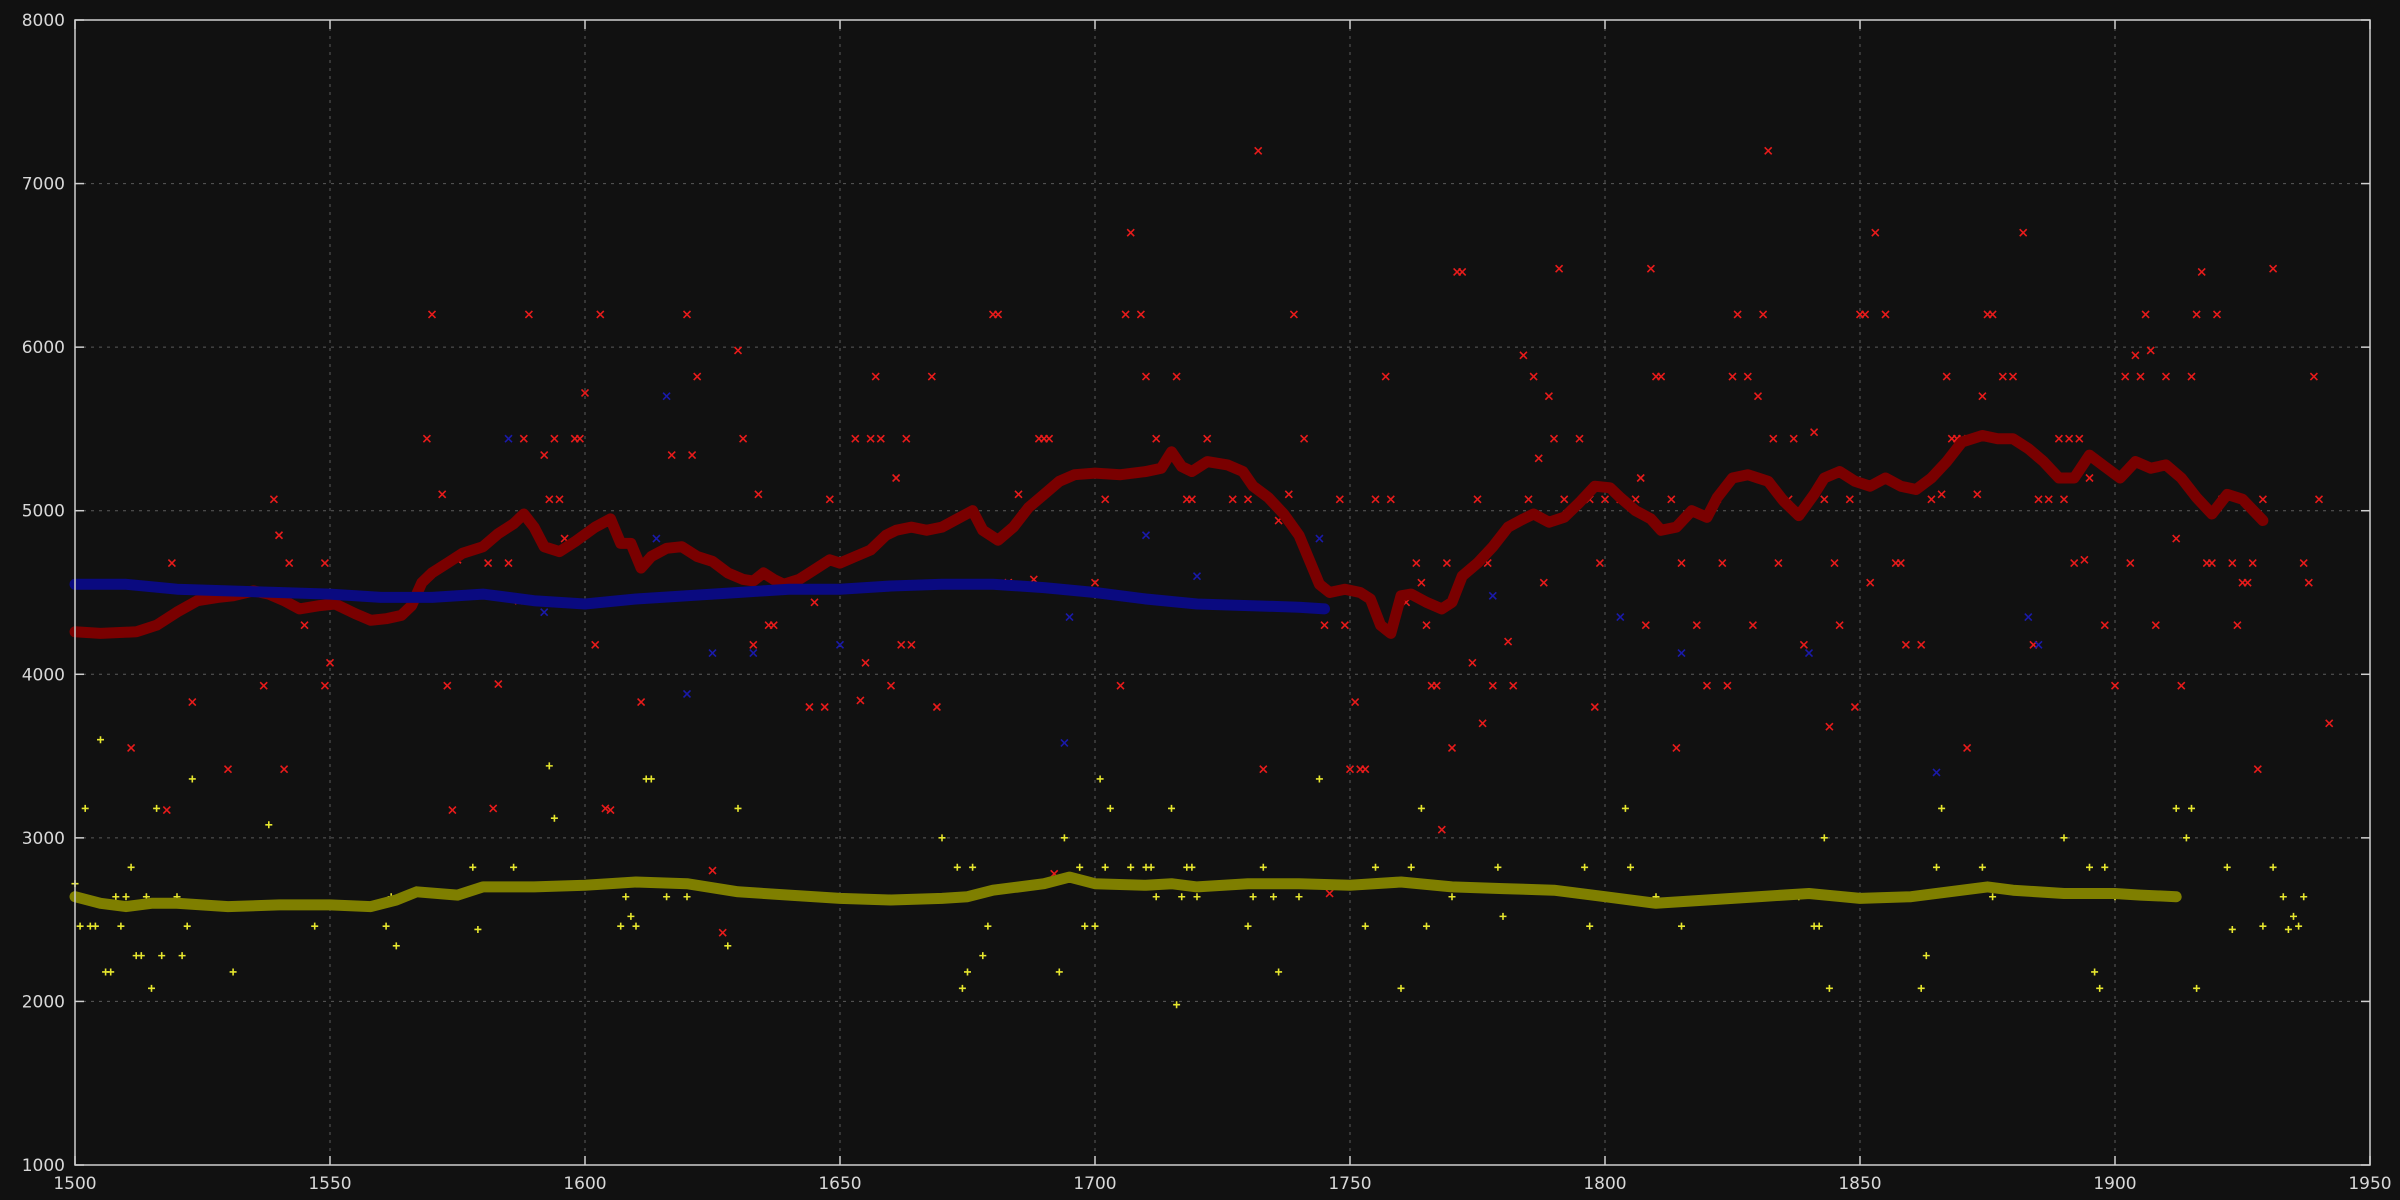 The height and width of the screenshot is (1200, 2400). What do you see at coordinates (1349, 1184) in the screenshot?
I see `x-tick-label: 1750` at bounding box center [1349, 1184].